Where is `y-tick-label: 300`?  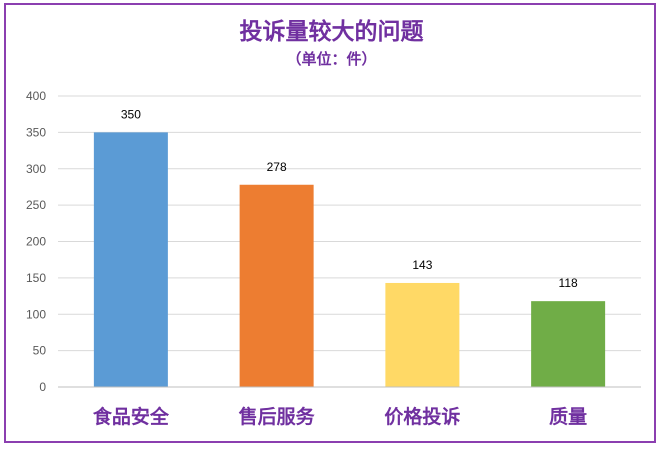
y-tick-label: 300 is located at coordinates (36, 169).